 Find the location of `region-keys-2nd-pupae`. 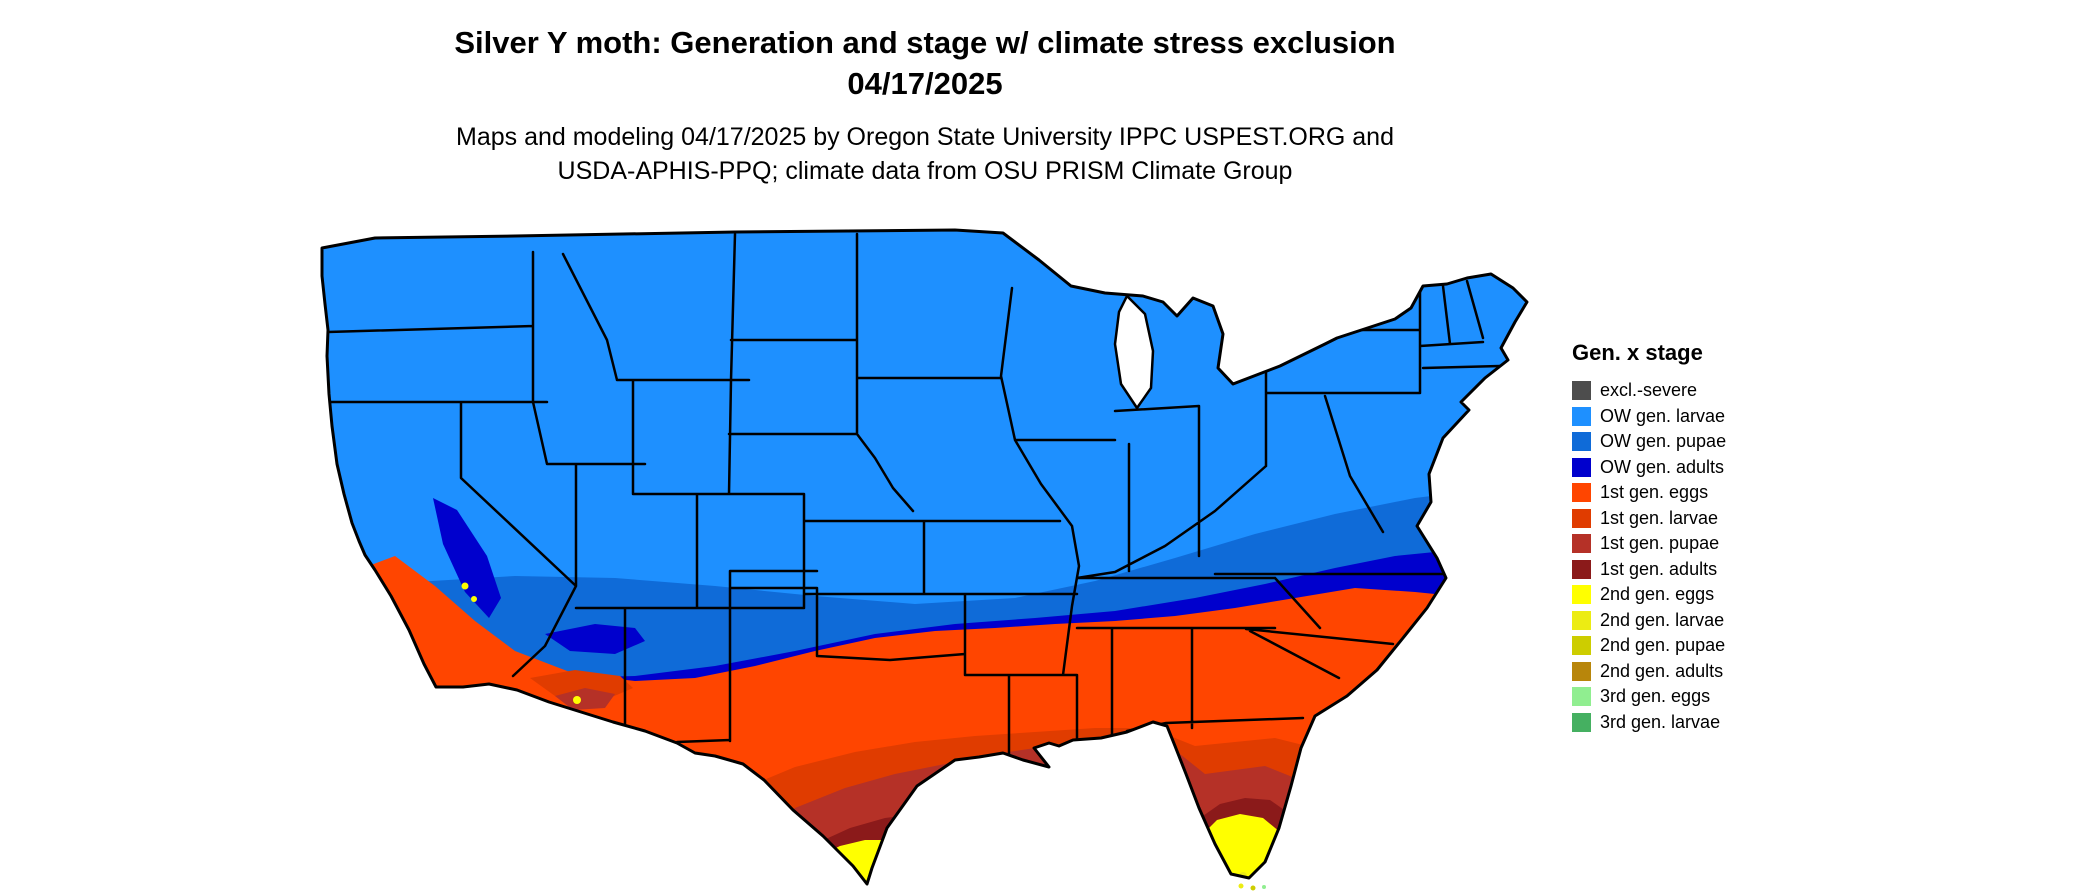

region-keys-2nd-pupae is located at coordinates (1253, 888).